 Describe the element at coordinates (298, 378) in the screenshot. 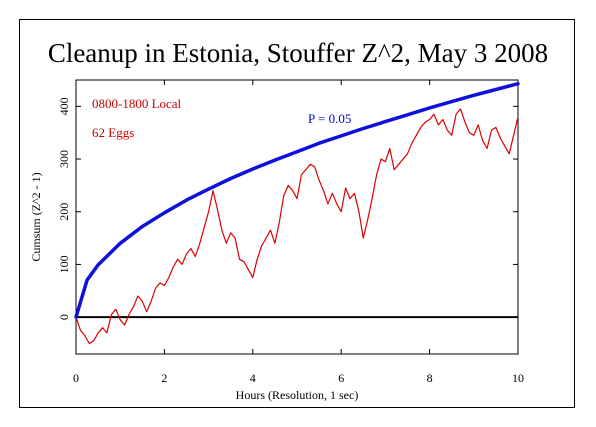

I see `x-tick-labels: 0 2 4 6 8 10` at that location.